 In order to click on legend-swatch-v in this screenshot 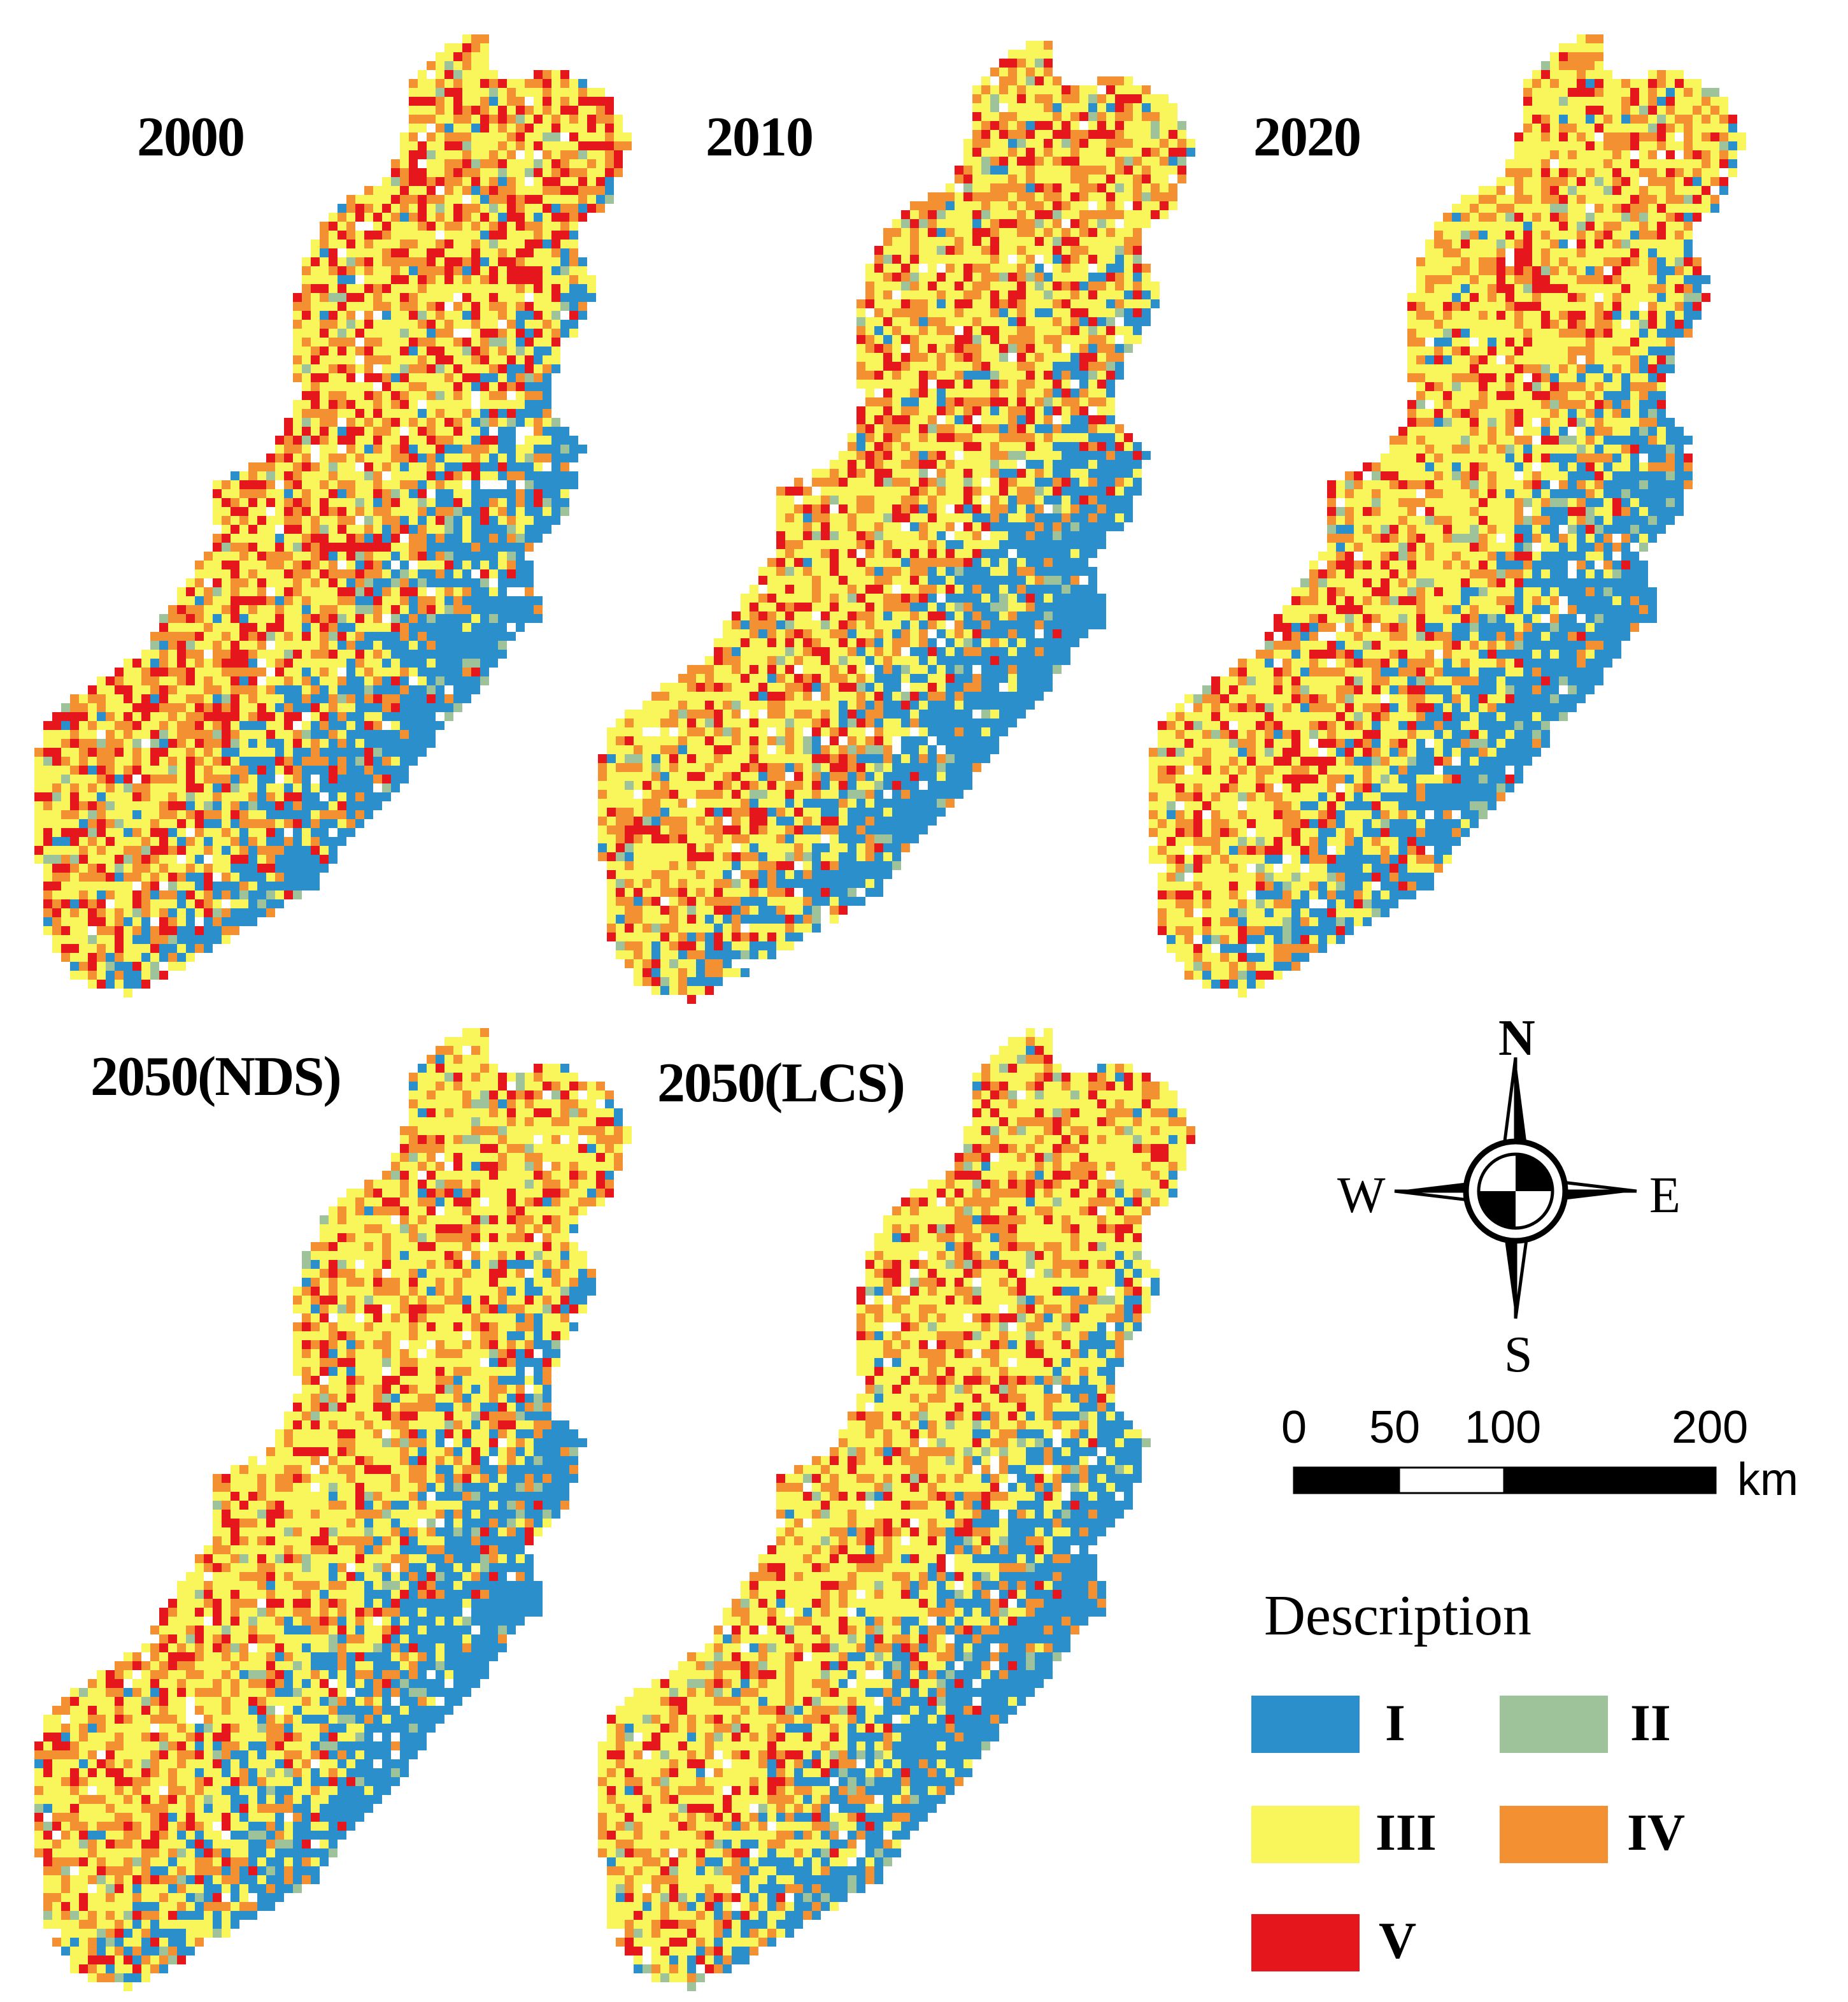, I will do `click(1306, 1943)`.